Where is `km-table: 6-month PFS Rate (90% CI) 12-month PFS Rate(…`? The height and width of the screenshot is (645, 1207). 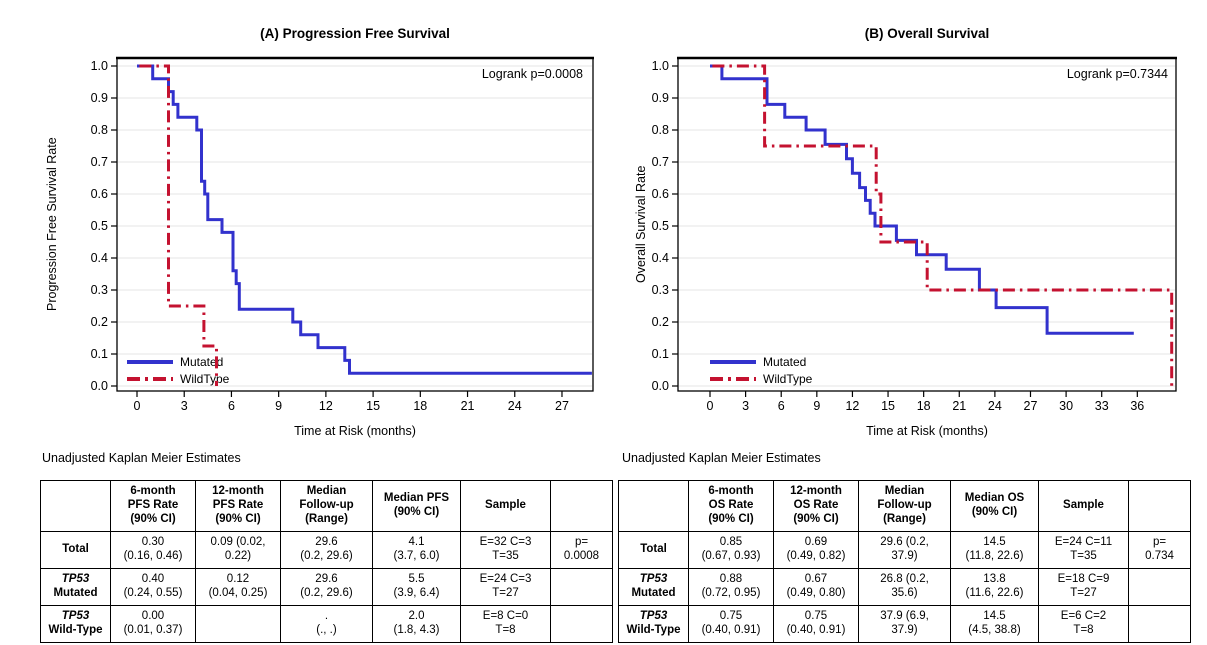
km-table: 6-month PFS Rate (90% CI) 12-month PFS Rate(… is located at coordinates (326, 561).